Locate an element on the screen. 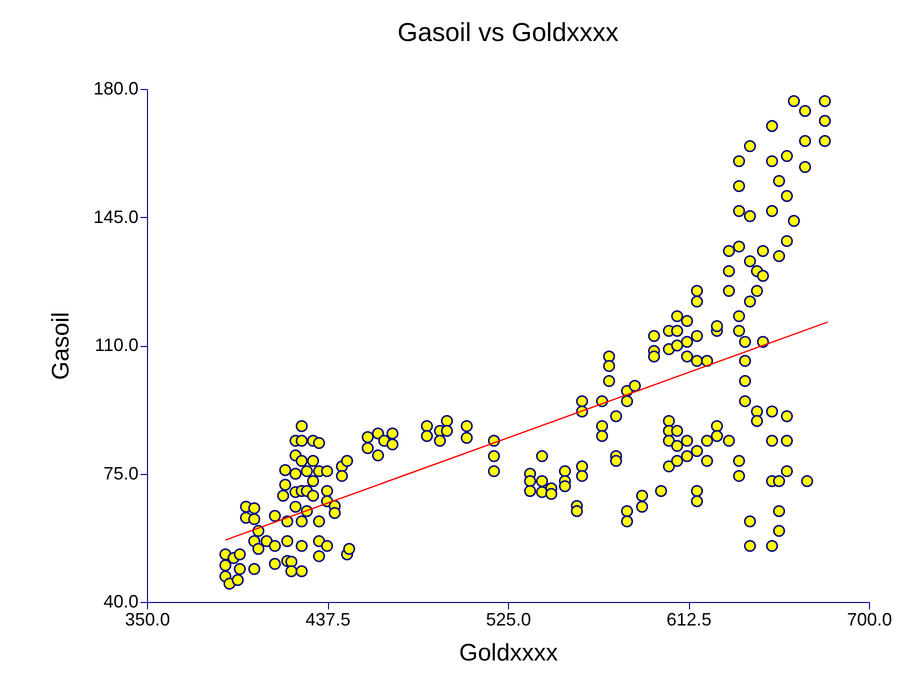 Image resolution: width=910 pixels, height=687 pixels. y-tick-label: 40.0 is located at coordinates (120, 602).